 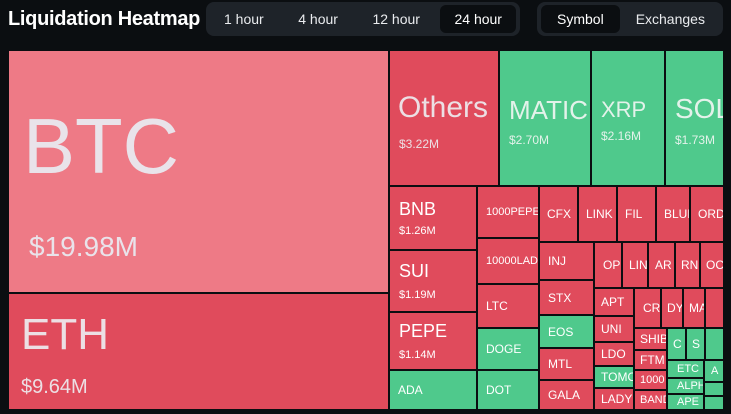 I want to click on tile-link: LINK, so click(x=597, y=214).